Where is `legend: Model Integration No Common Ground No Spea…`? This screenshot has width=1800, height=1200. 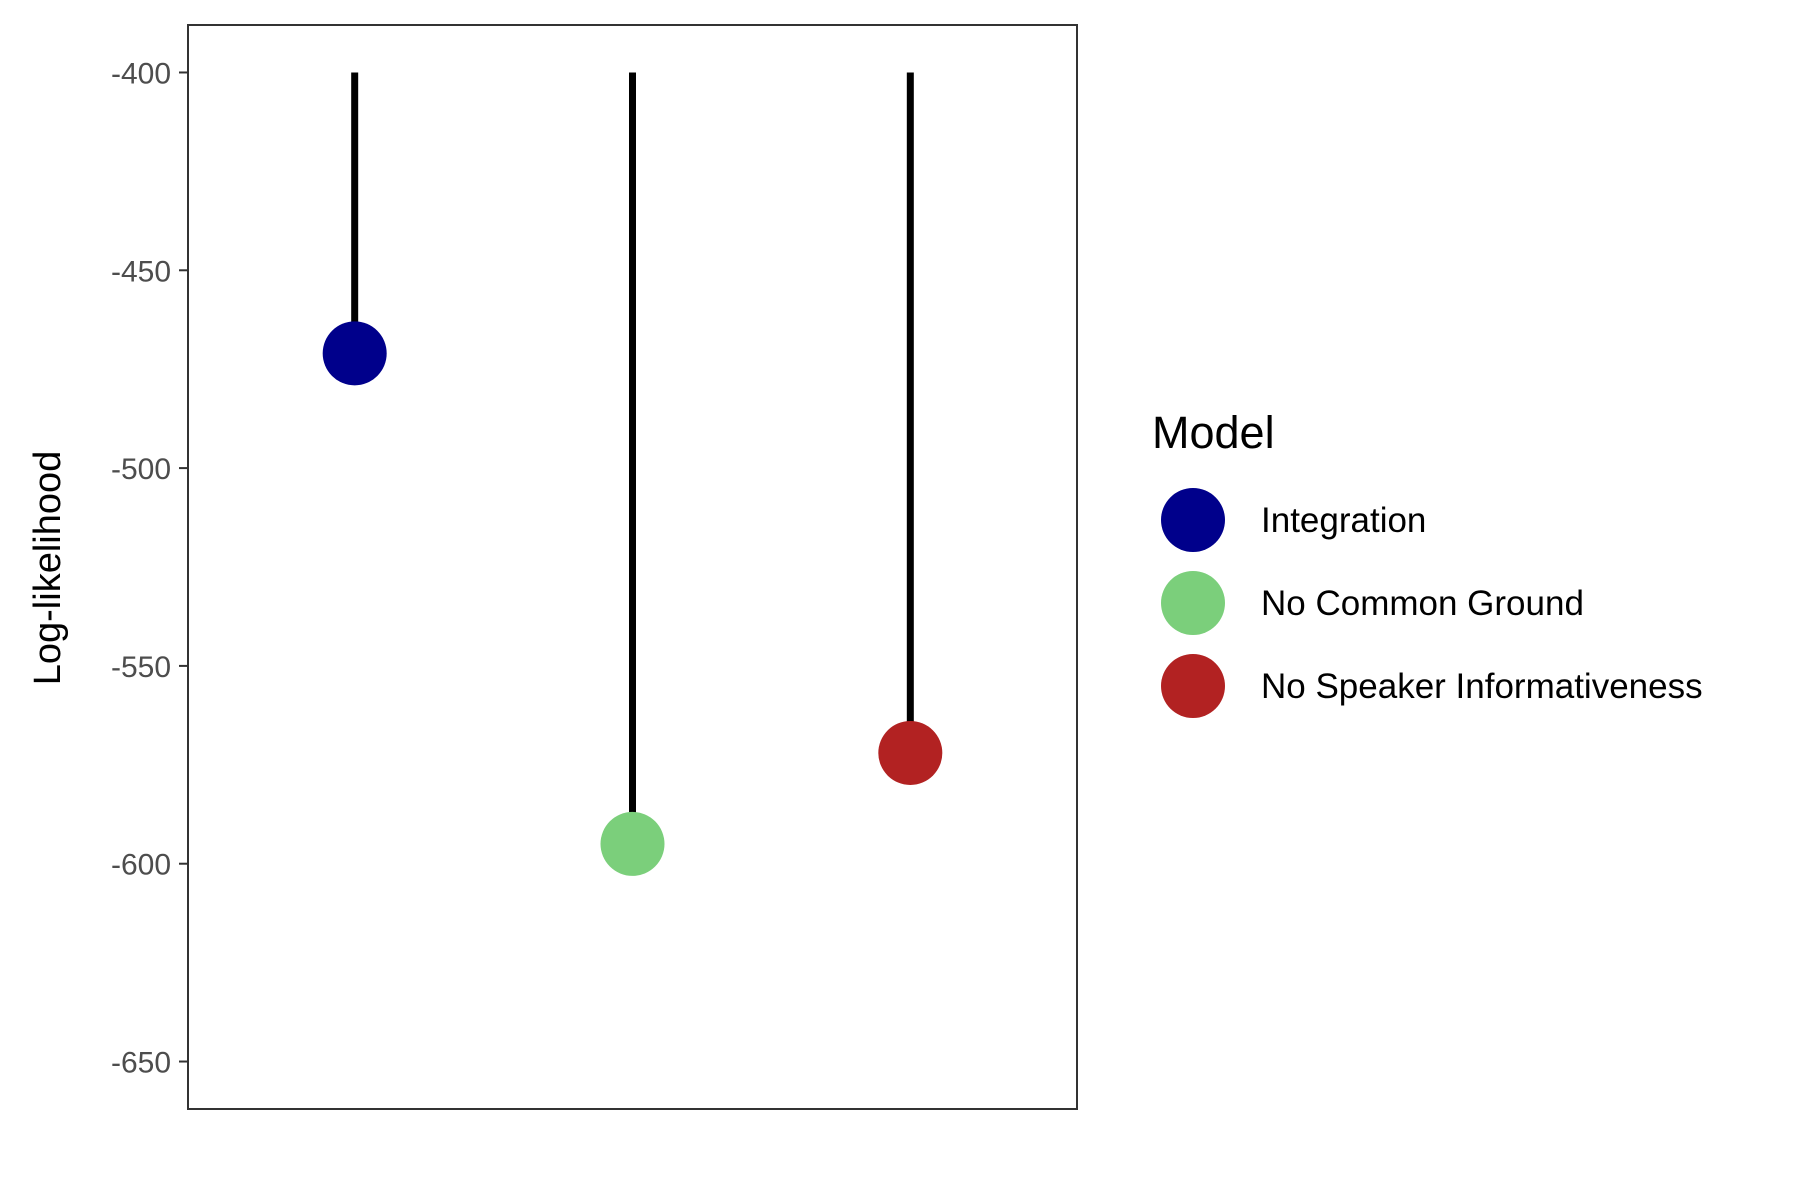
legend: Model Integration No Common Ground No Spea… is located at coordinates (1427, 562).